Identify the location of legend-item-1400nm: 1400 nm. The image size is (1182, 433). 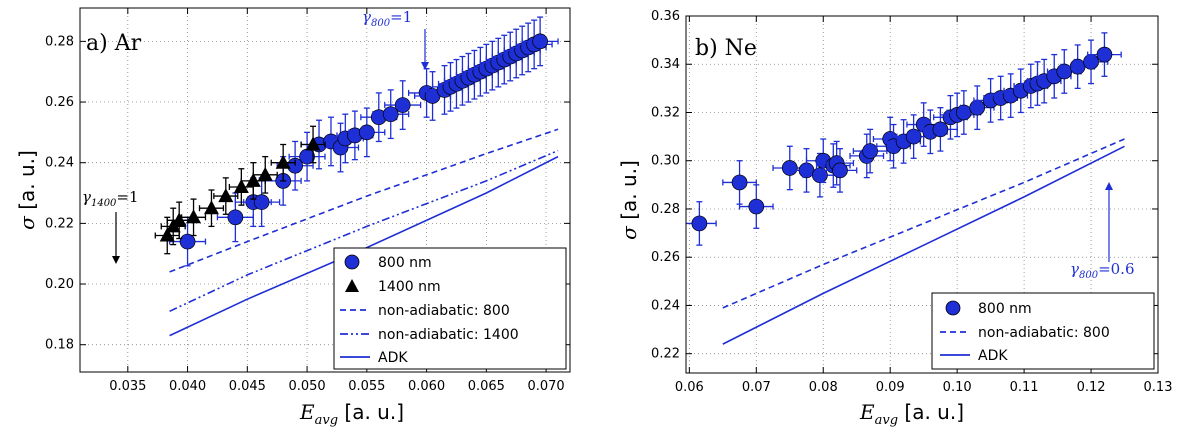
(393, 287).